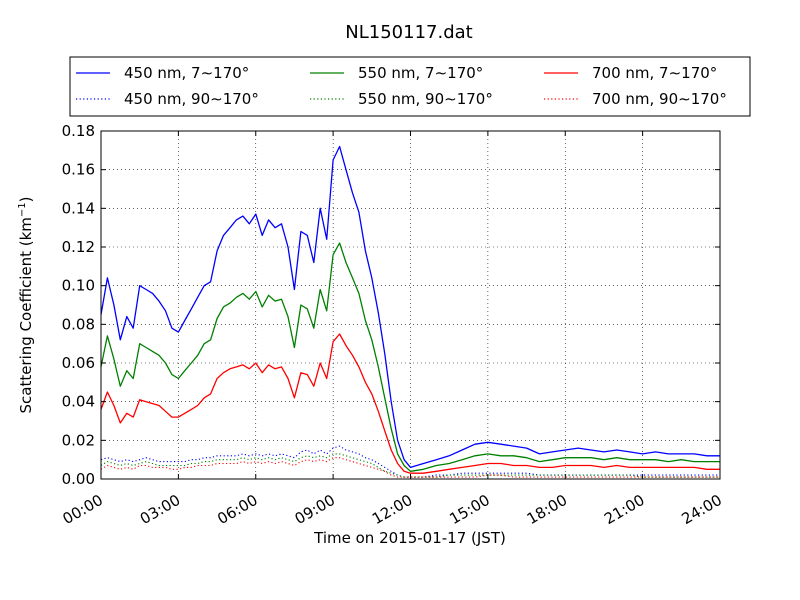 This screenshot has width=800, height=600. I want to click on y-tick-label: 0.12, so click(78, 247).